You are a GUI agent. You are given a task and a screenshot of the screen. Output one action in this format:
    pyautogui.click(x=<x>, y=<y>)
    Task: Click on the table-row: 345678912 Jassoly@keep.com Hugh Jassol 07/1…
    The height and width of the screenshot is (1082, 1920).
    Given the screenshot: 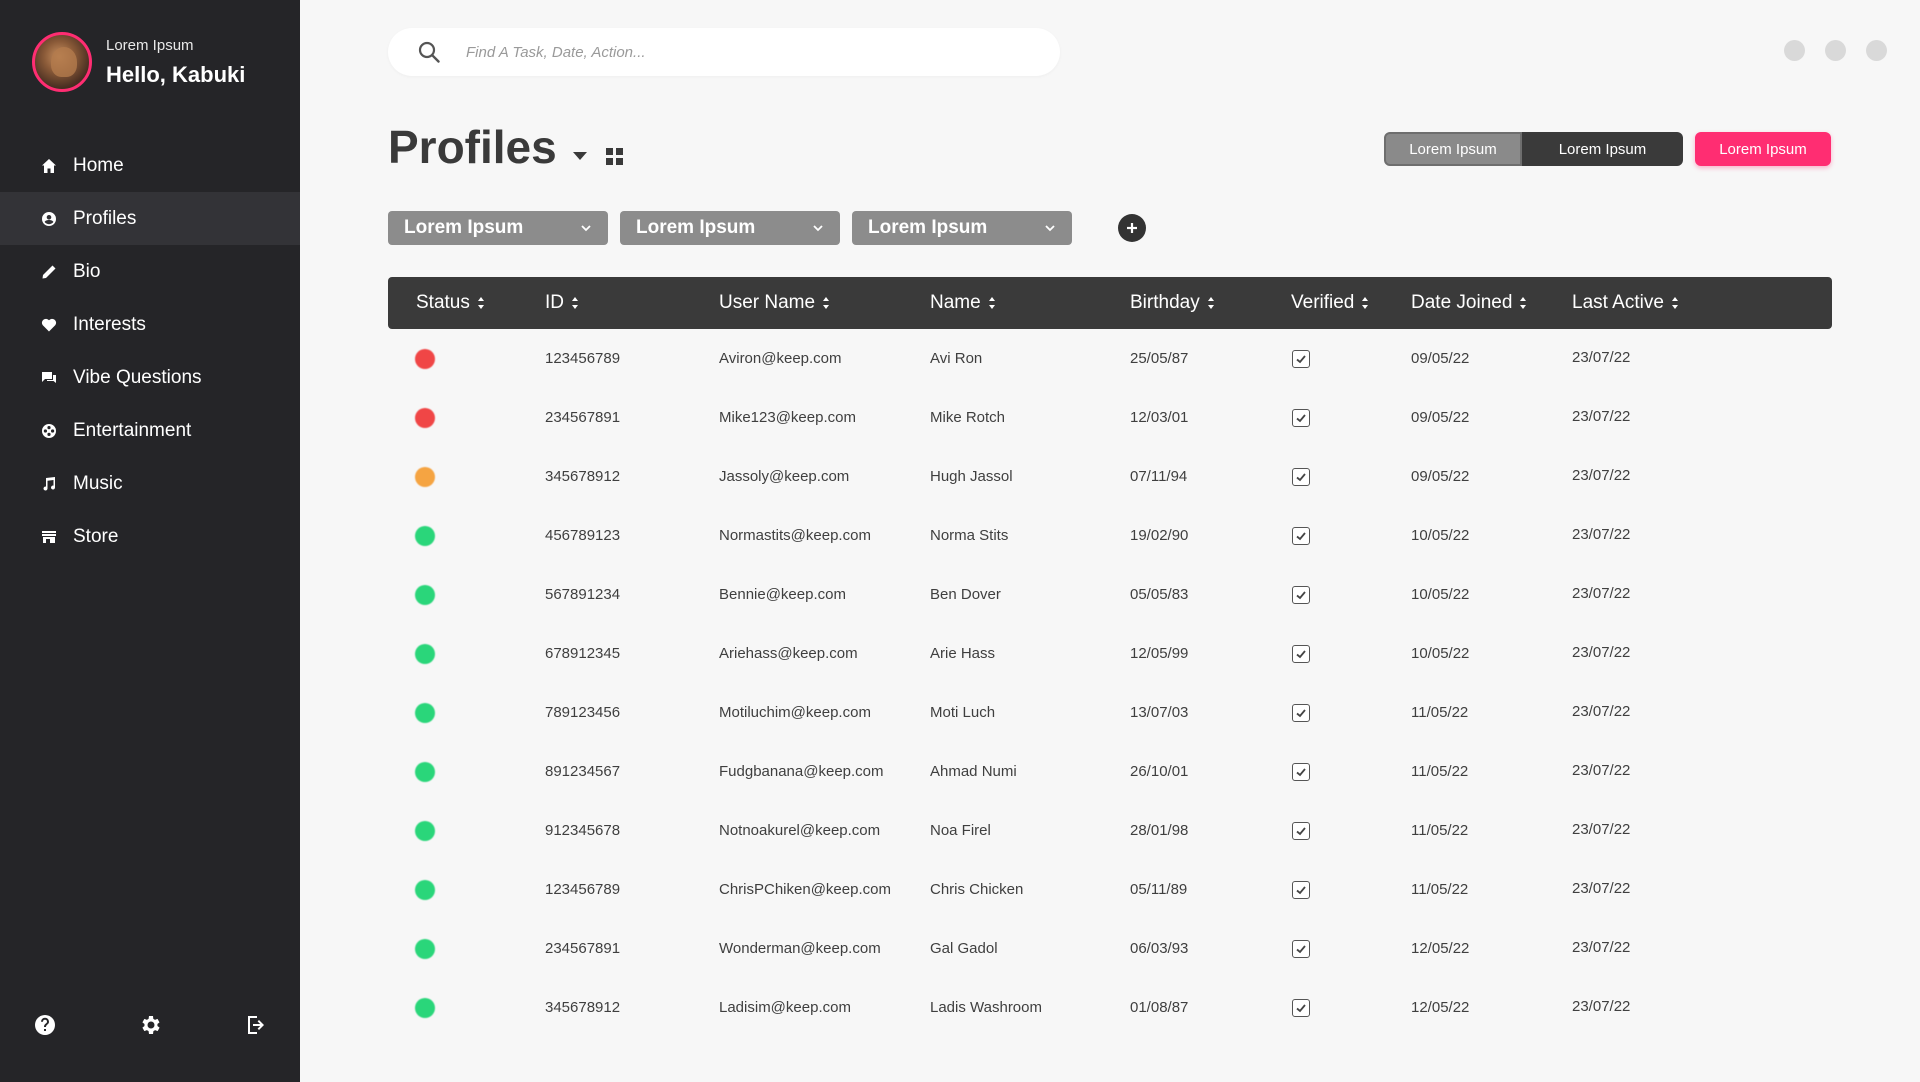 What is the action you would take?
    pyautogui.click(x=1110, y=476)
    